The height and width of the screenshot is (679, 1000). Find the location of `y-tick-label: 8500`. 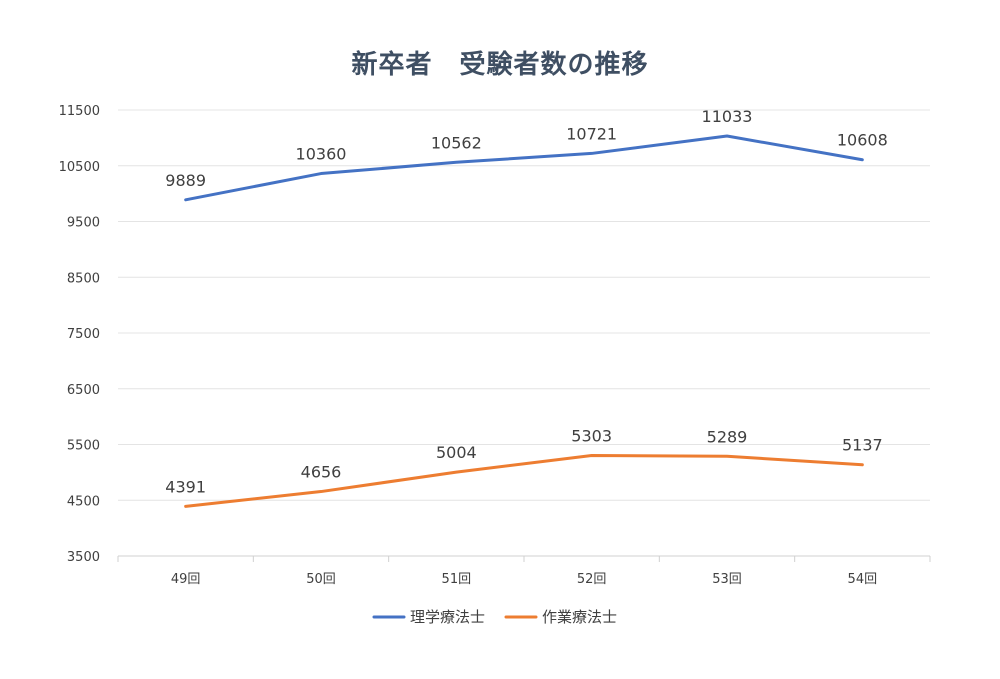

y-tick-label: 8500 is located at coordinates (83, 278).